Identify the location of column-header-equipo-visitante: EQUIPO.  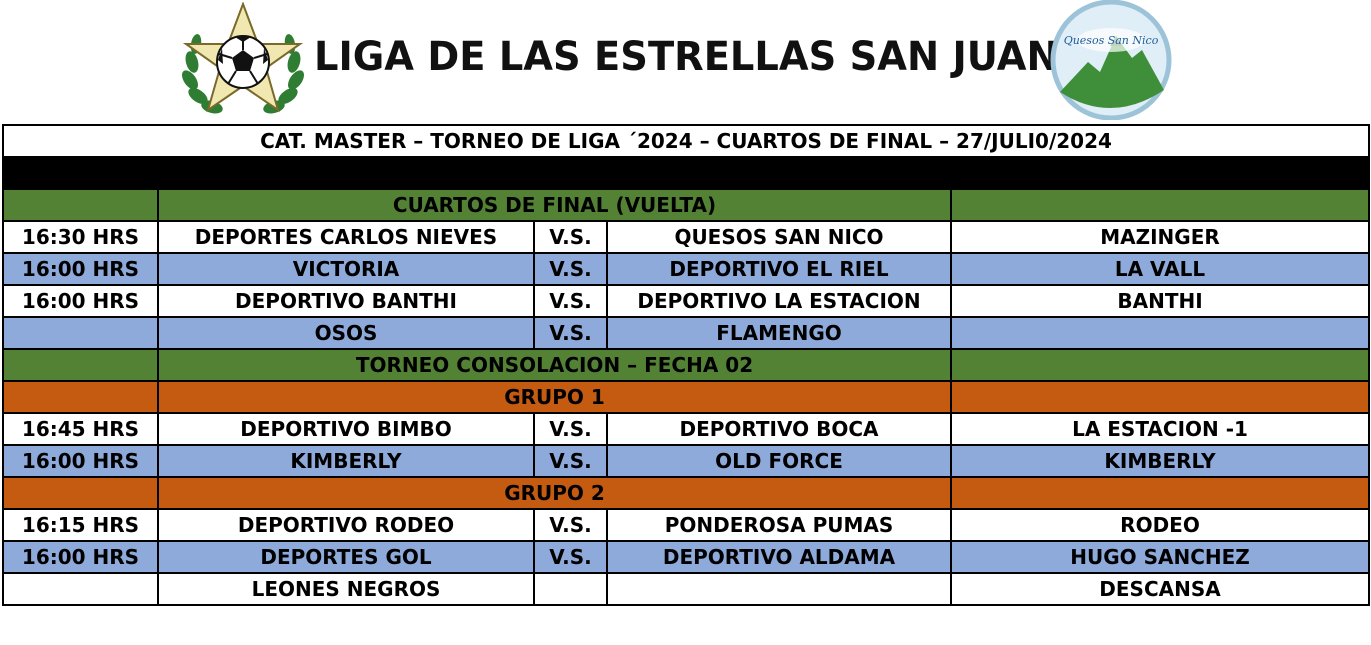
(779, 173).